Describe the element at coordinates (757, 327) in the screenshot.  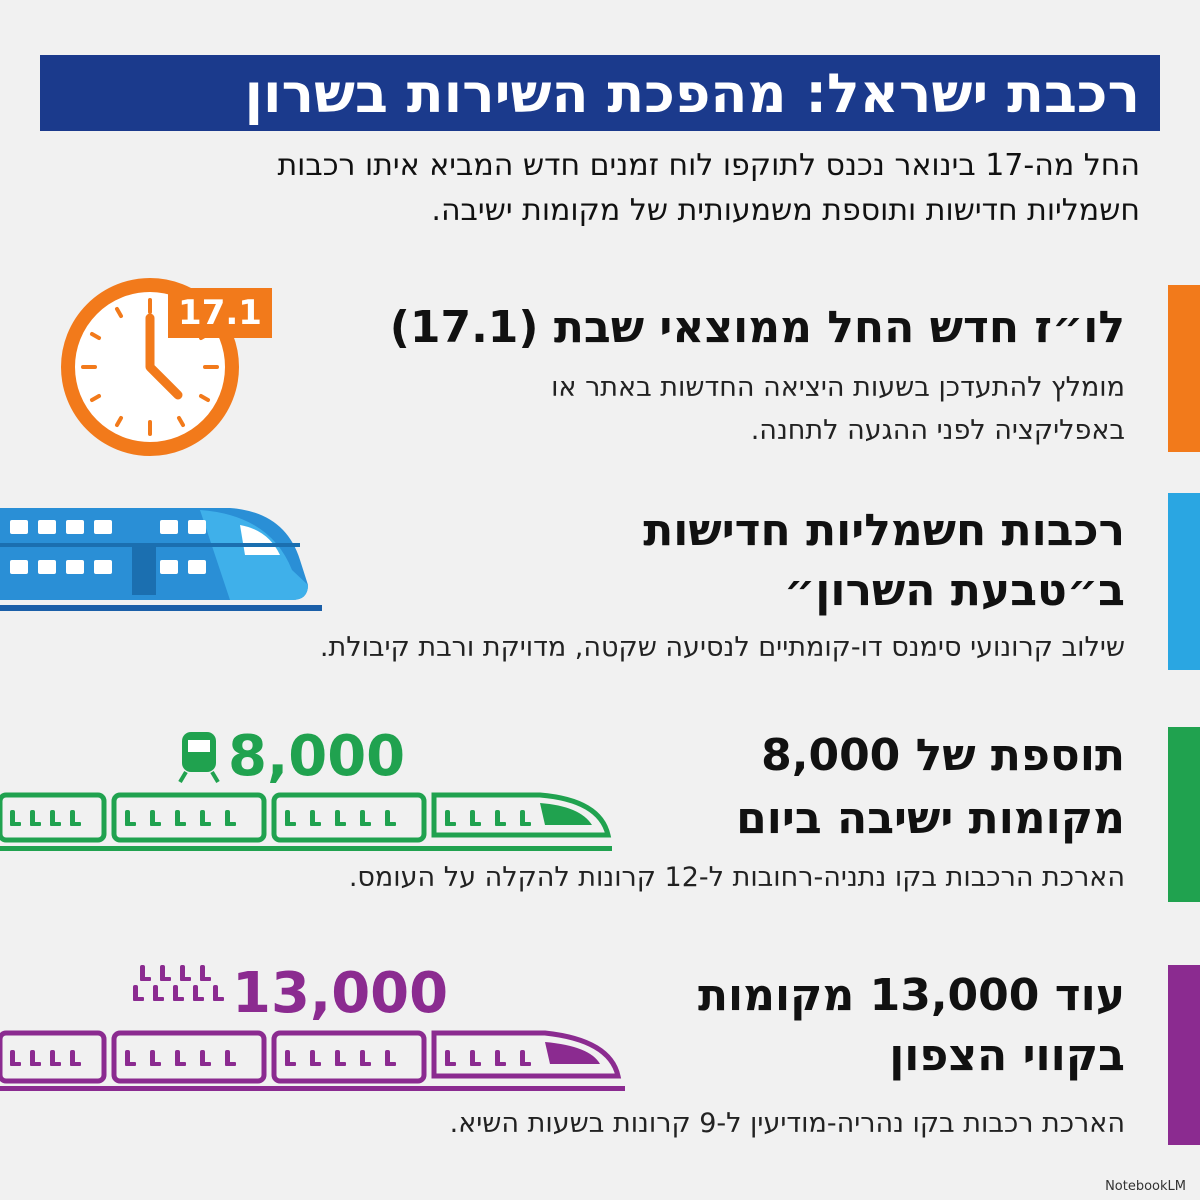
I see `heading: לו״ז חדש החל ממוצאי שבת (17.1)` at that location.